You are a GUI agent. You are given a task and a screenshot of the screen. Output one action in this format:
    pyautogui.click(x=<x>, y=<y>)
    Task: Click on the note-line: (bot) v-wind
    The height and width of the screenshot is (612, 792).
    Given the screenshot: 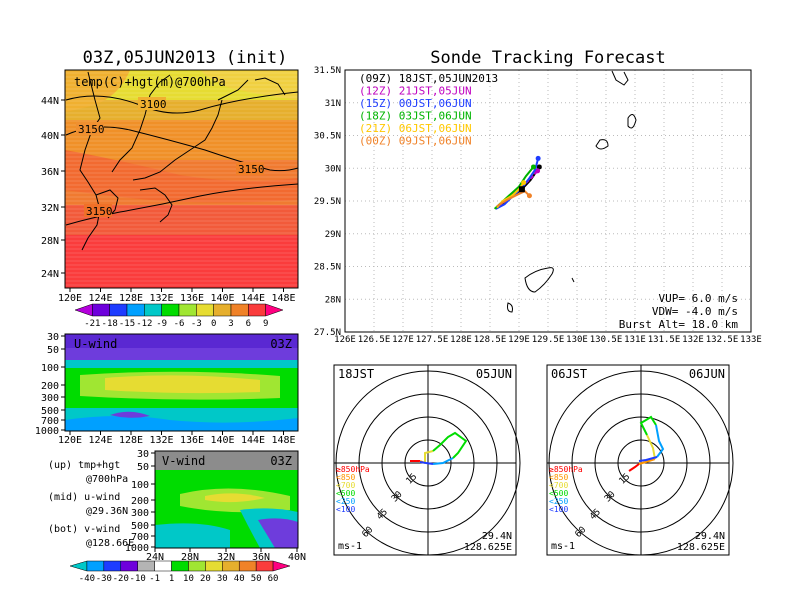 What is the action you would take?
    pyautogui.click(x=84, y=529)
    